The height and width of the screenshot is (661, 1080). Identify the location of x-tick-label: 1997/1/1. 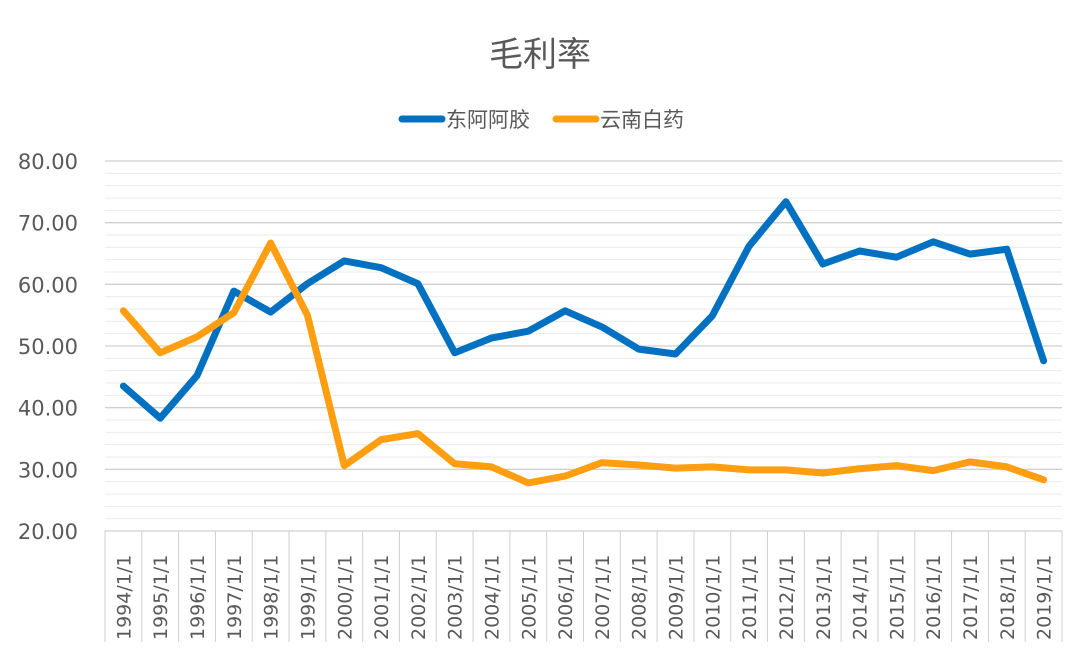
(235, 597).